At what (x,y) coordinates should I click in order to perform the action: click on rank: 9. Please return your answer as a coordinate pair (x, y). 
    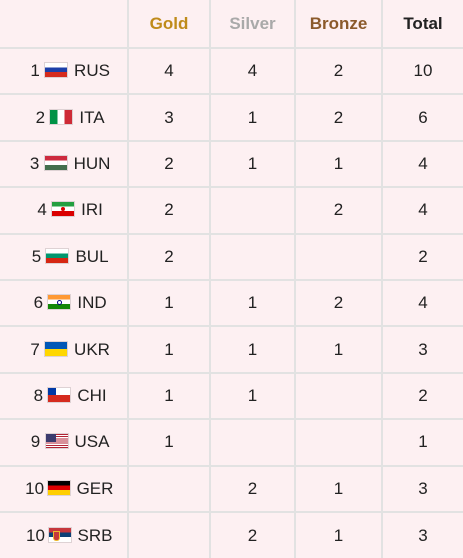
    Looking at the image, I should click on (35, 442).